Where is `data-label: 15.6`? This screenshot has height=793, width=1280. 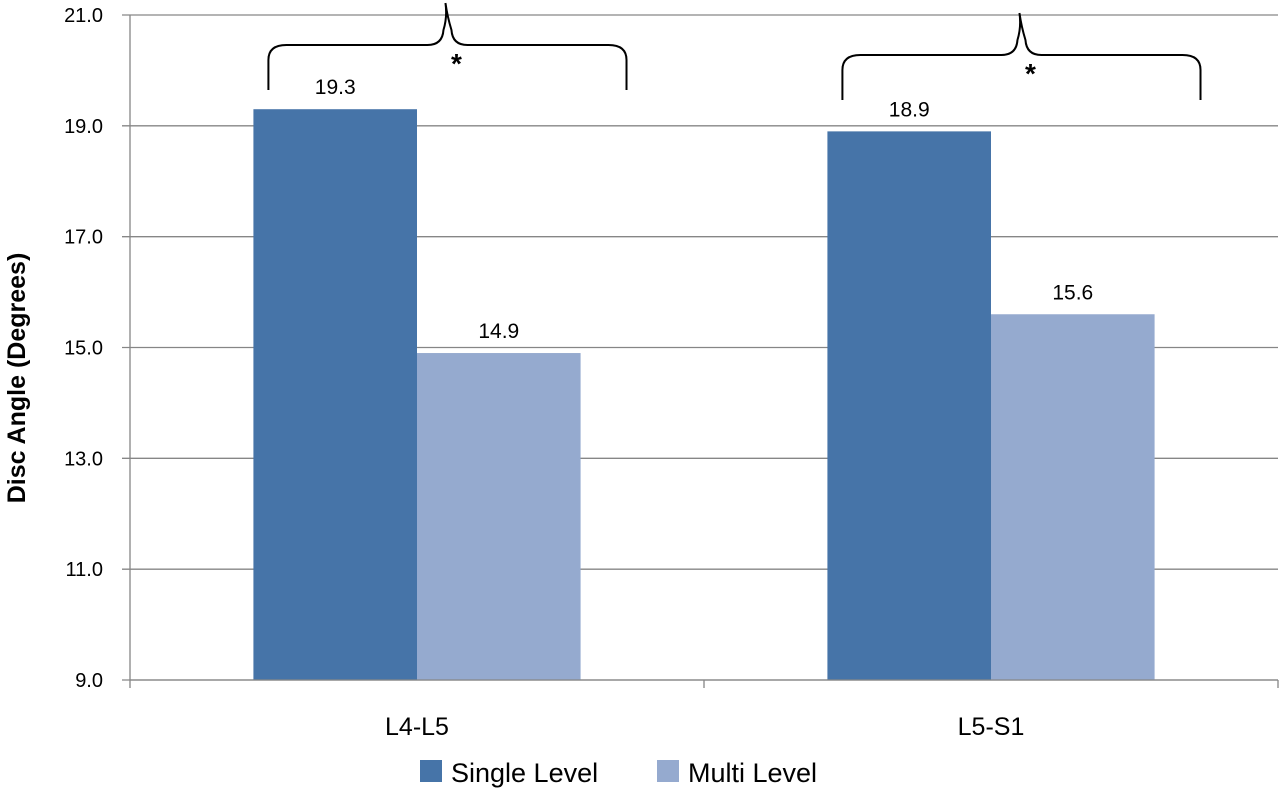 data-label: 15.6 is located at coordinates (1072, 292).